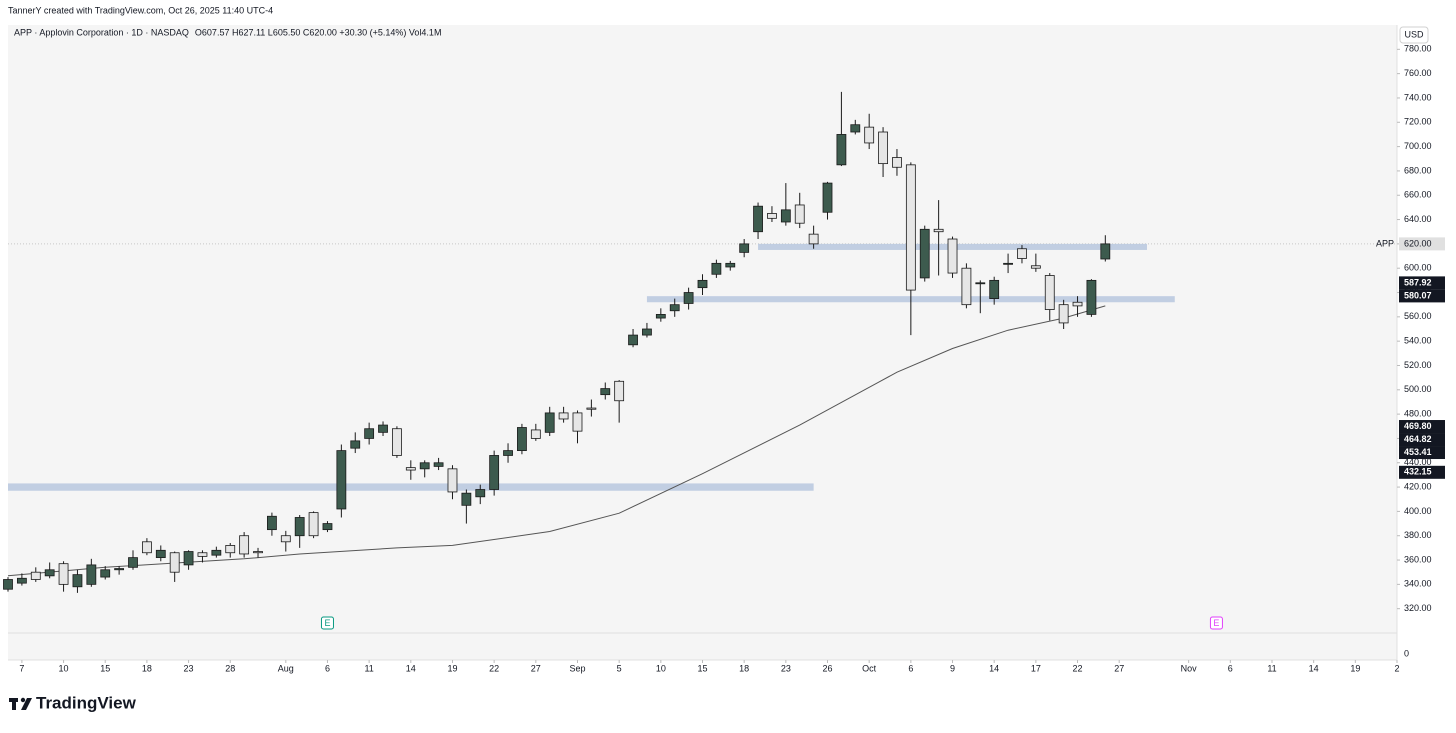 This screenshot has width=1456, height=733. Describe the element at coordinates (1119, 668) in the screenshot. I see `x-tick-label: 27` at that location.